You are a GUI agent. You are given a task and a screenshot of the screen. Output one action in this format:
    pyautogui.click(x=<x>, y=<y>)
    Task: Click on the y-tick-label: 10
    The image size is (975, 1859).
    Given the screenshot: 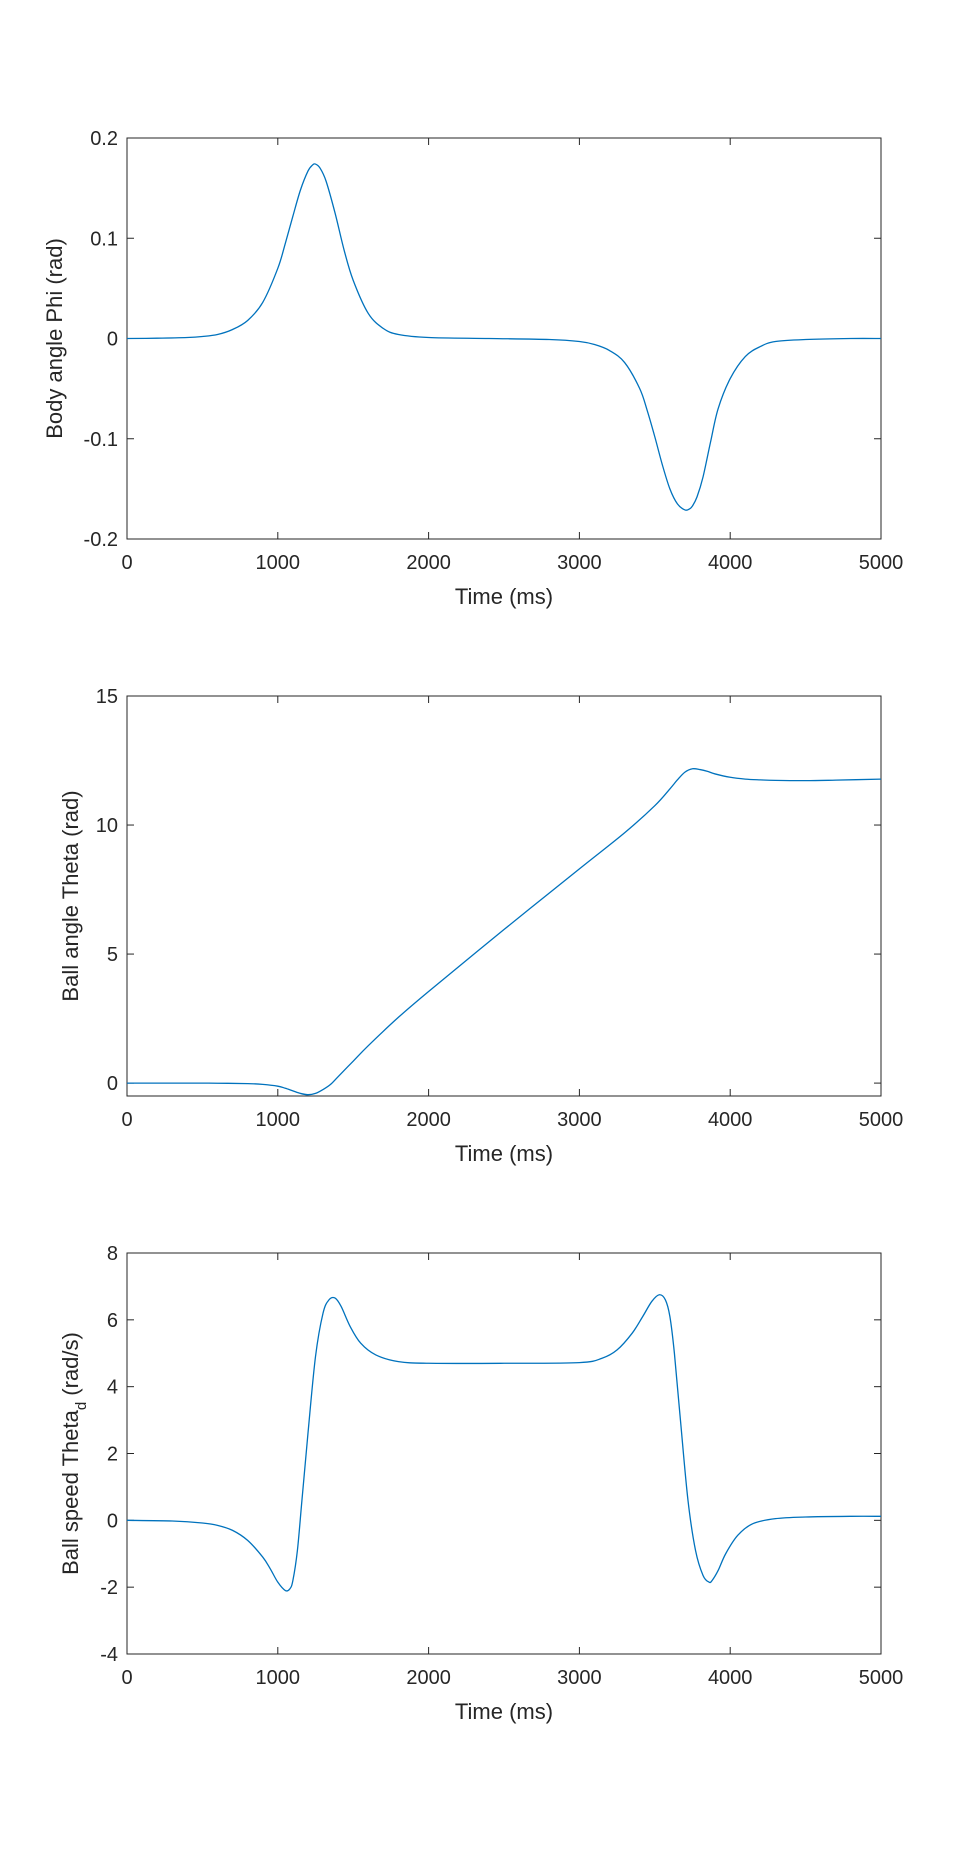 What is the action you would take?
    pyautogui.click(x=107, y=826)
    